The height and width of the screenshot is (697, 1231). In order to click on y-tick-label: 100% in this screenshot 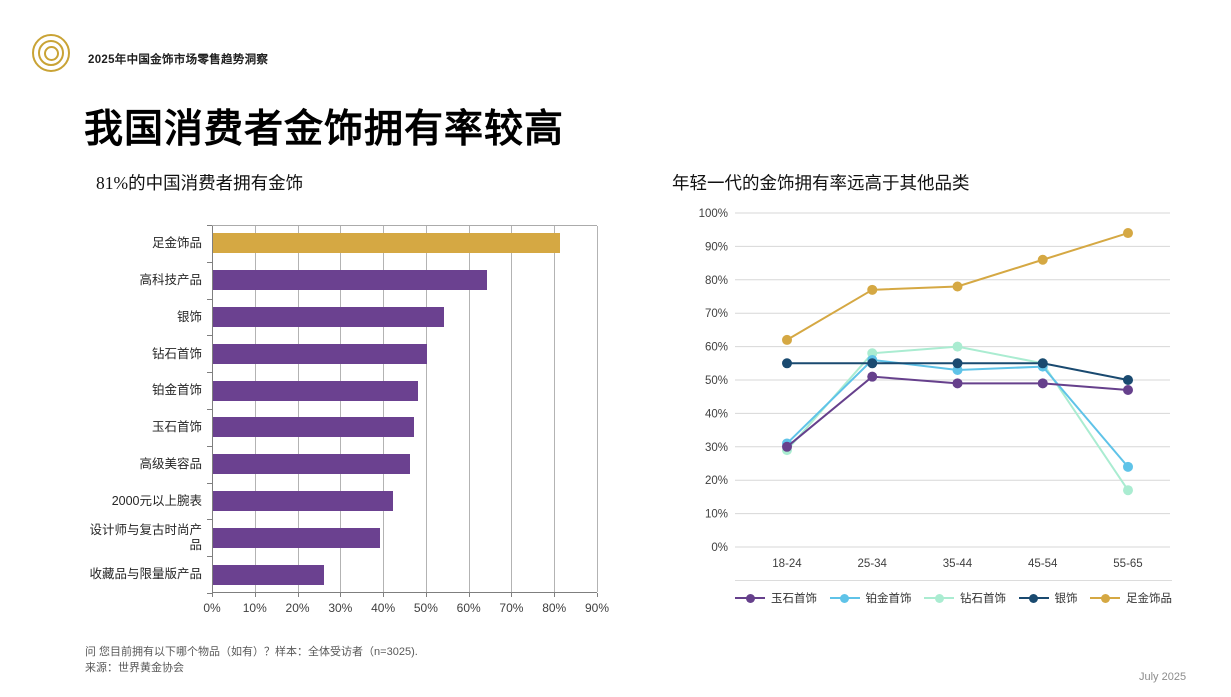, I will do `click(713, 214)`.